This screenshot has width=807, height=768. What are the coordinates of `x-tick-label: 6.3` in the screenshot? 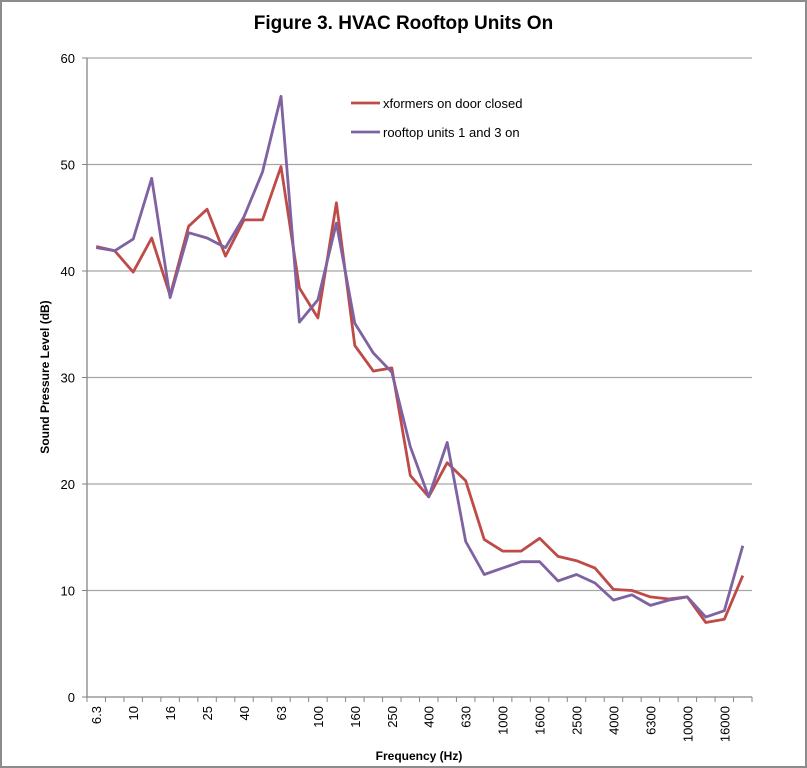 It's located at (96, 715).